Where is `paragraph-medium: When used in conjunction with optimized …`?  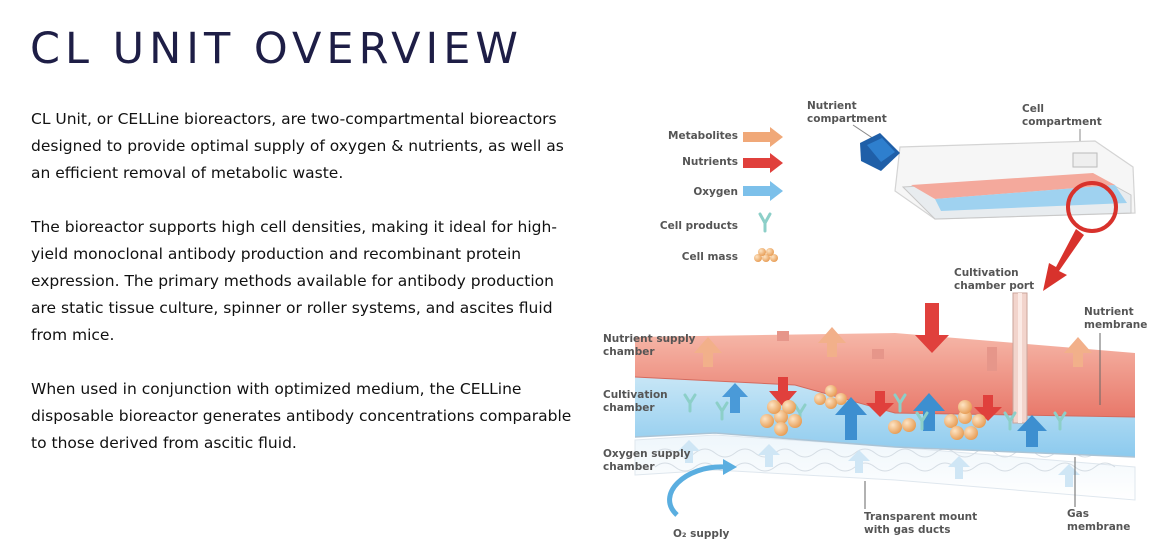
paragraph-medium: When used in conjunction with optimized … is located at coordinates (301, 416).